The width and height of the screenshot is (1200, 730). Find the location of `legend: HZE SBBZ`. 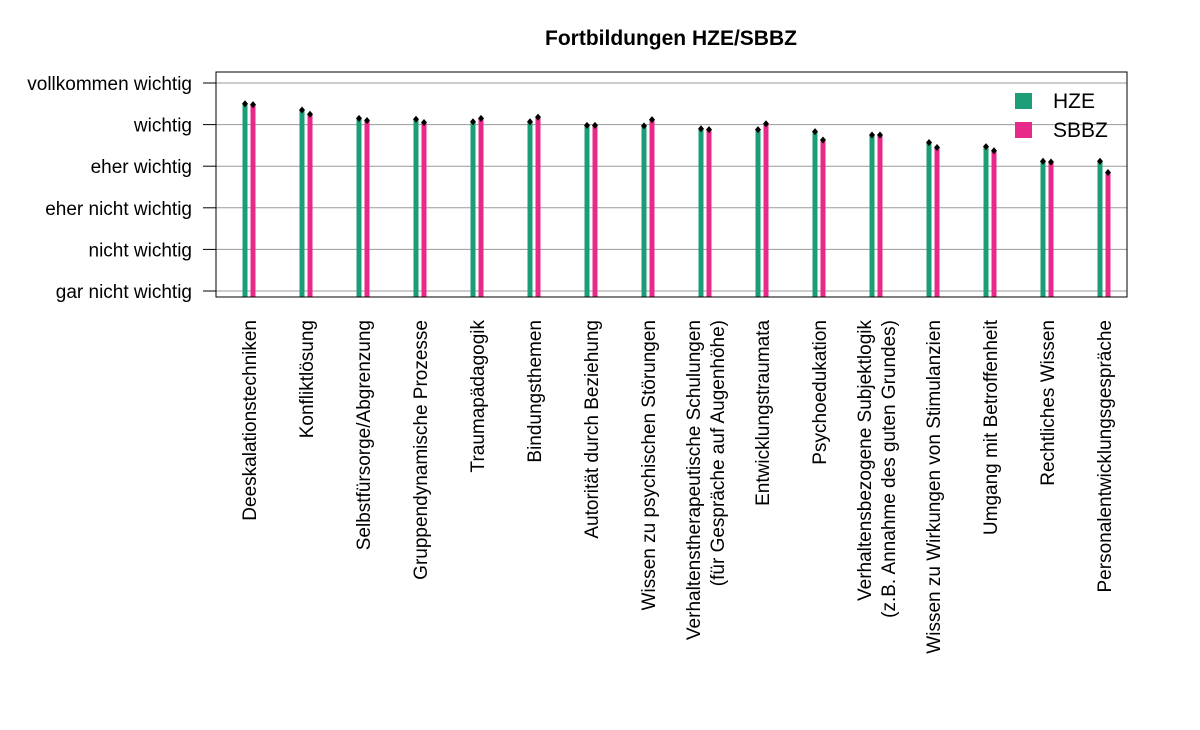

legend: HZE SBBZ is located at coordinates (1061, 116).